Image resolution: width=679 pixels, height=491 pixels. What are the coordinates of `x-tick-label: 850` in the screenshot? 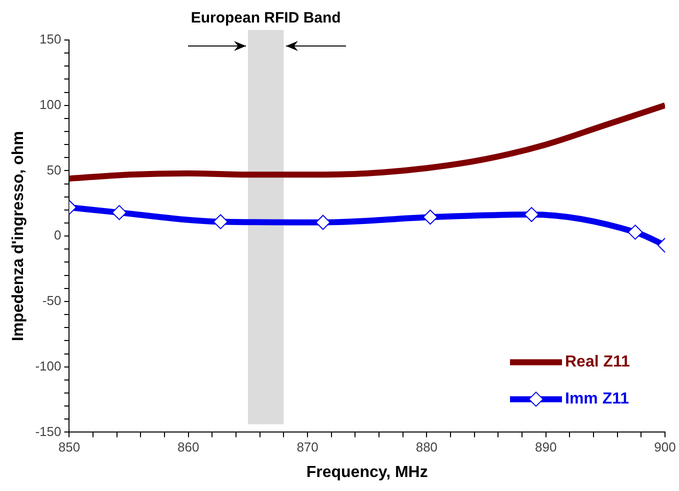 It's located at (69, 447).